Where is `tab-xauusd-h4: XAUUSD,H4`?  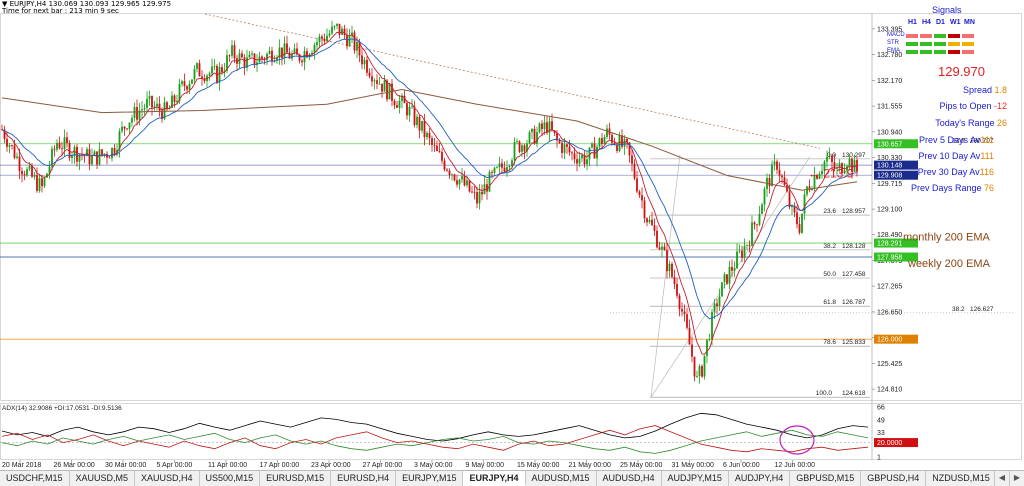 tab-xauusd-h4: XAUUSD,H4 is located at coordinates (167, 478).